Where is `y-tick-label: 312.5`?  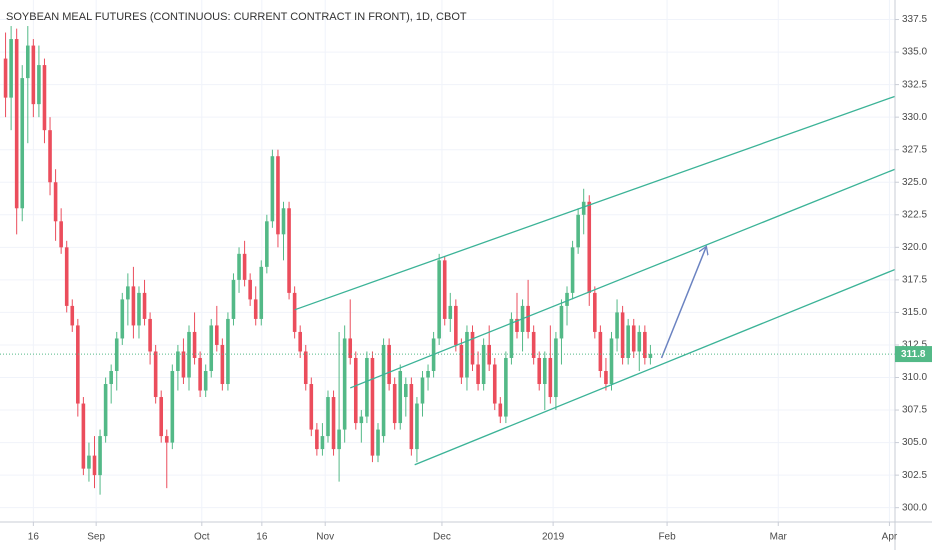
y-tick-label: 312.5 is located at coordinates (914, 345).